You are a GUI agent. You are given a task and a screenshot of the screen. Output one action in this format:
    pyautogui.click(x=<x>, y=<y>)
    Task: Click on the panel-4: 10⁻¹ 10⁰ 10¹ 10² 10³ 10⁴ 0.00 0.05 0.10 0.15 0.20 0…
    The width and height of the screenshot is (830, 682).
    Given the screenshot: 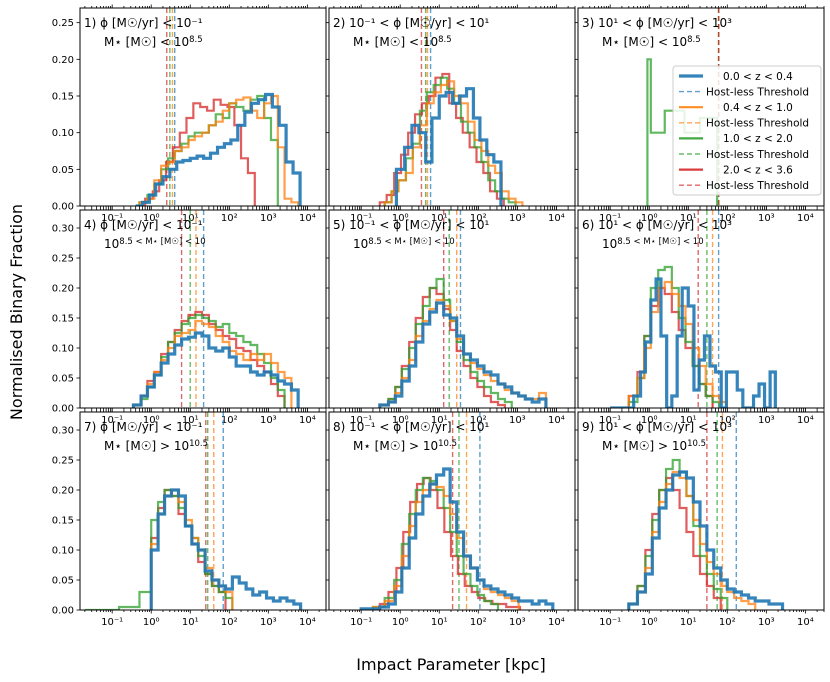 What is the action you would take?
    pyautogui.click(x=189, y=316)
    